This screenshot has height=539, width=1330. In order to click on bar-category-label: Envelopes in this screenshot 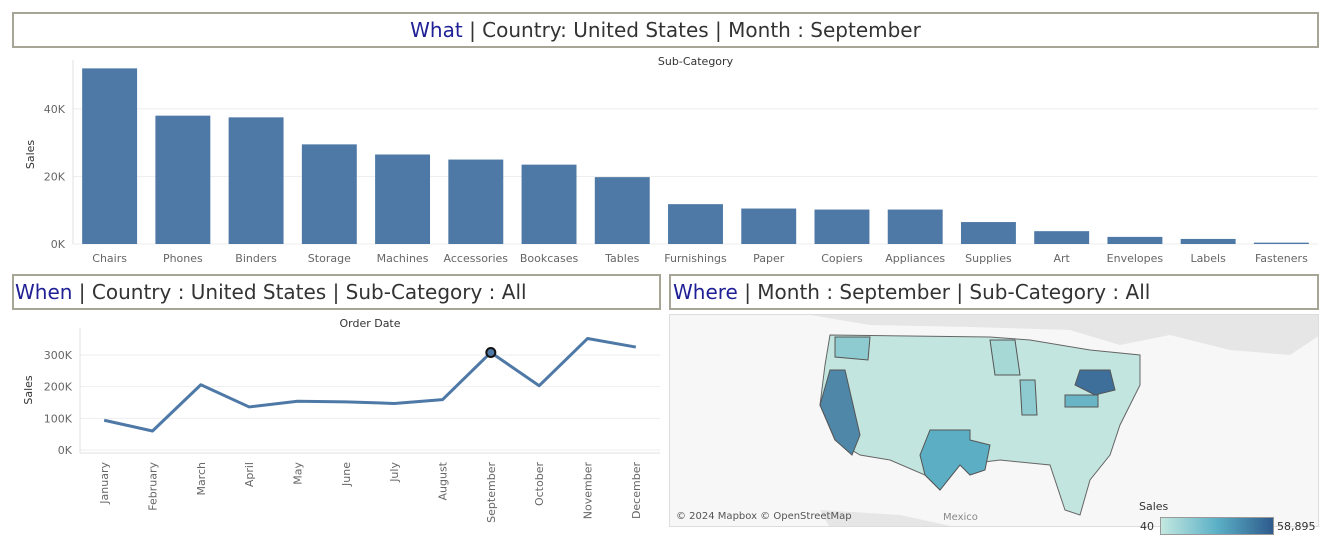, I will do `click(1135, 258)`.